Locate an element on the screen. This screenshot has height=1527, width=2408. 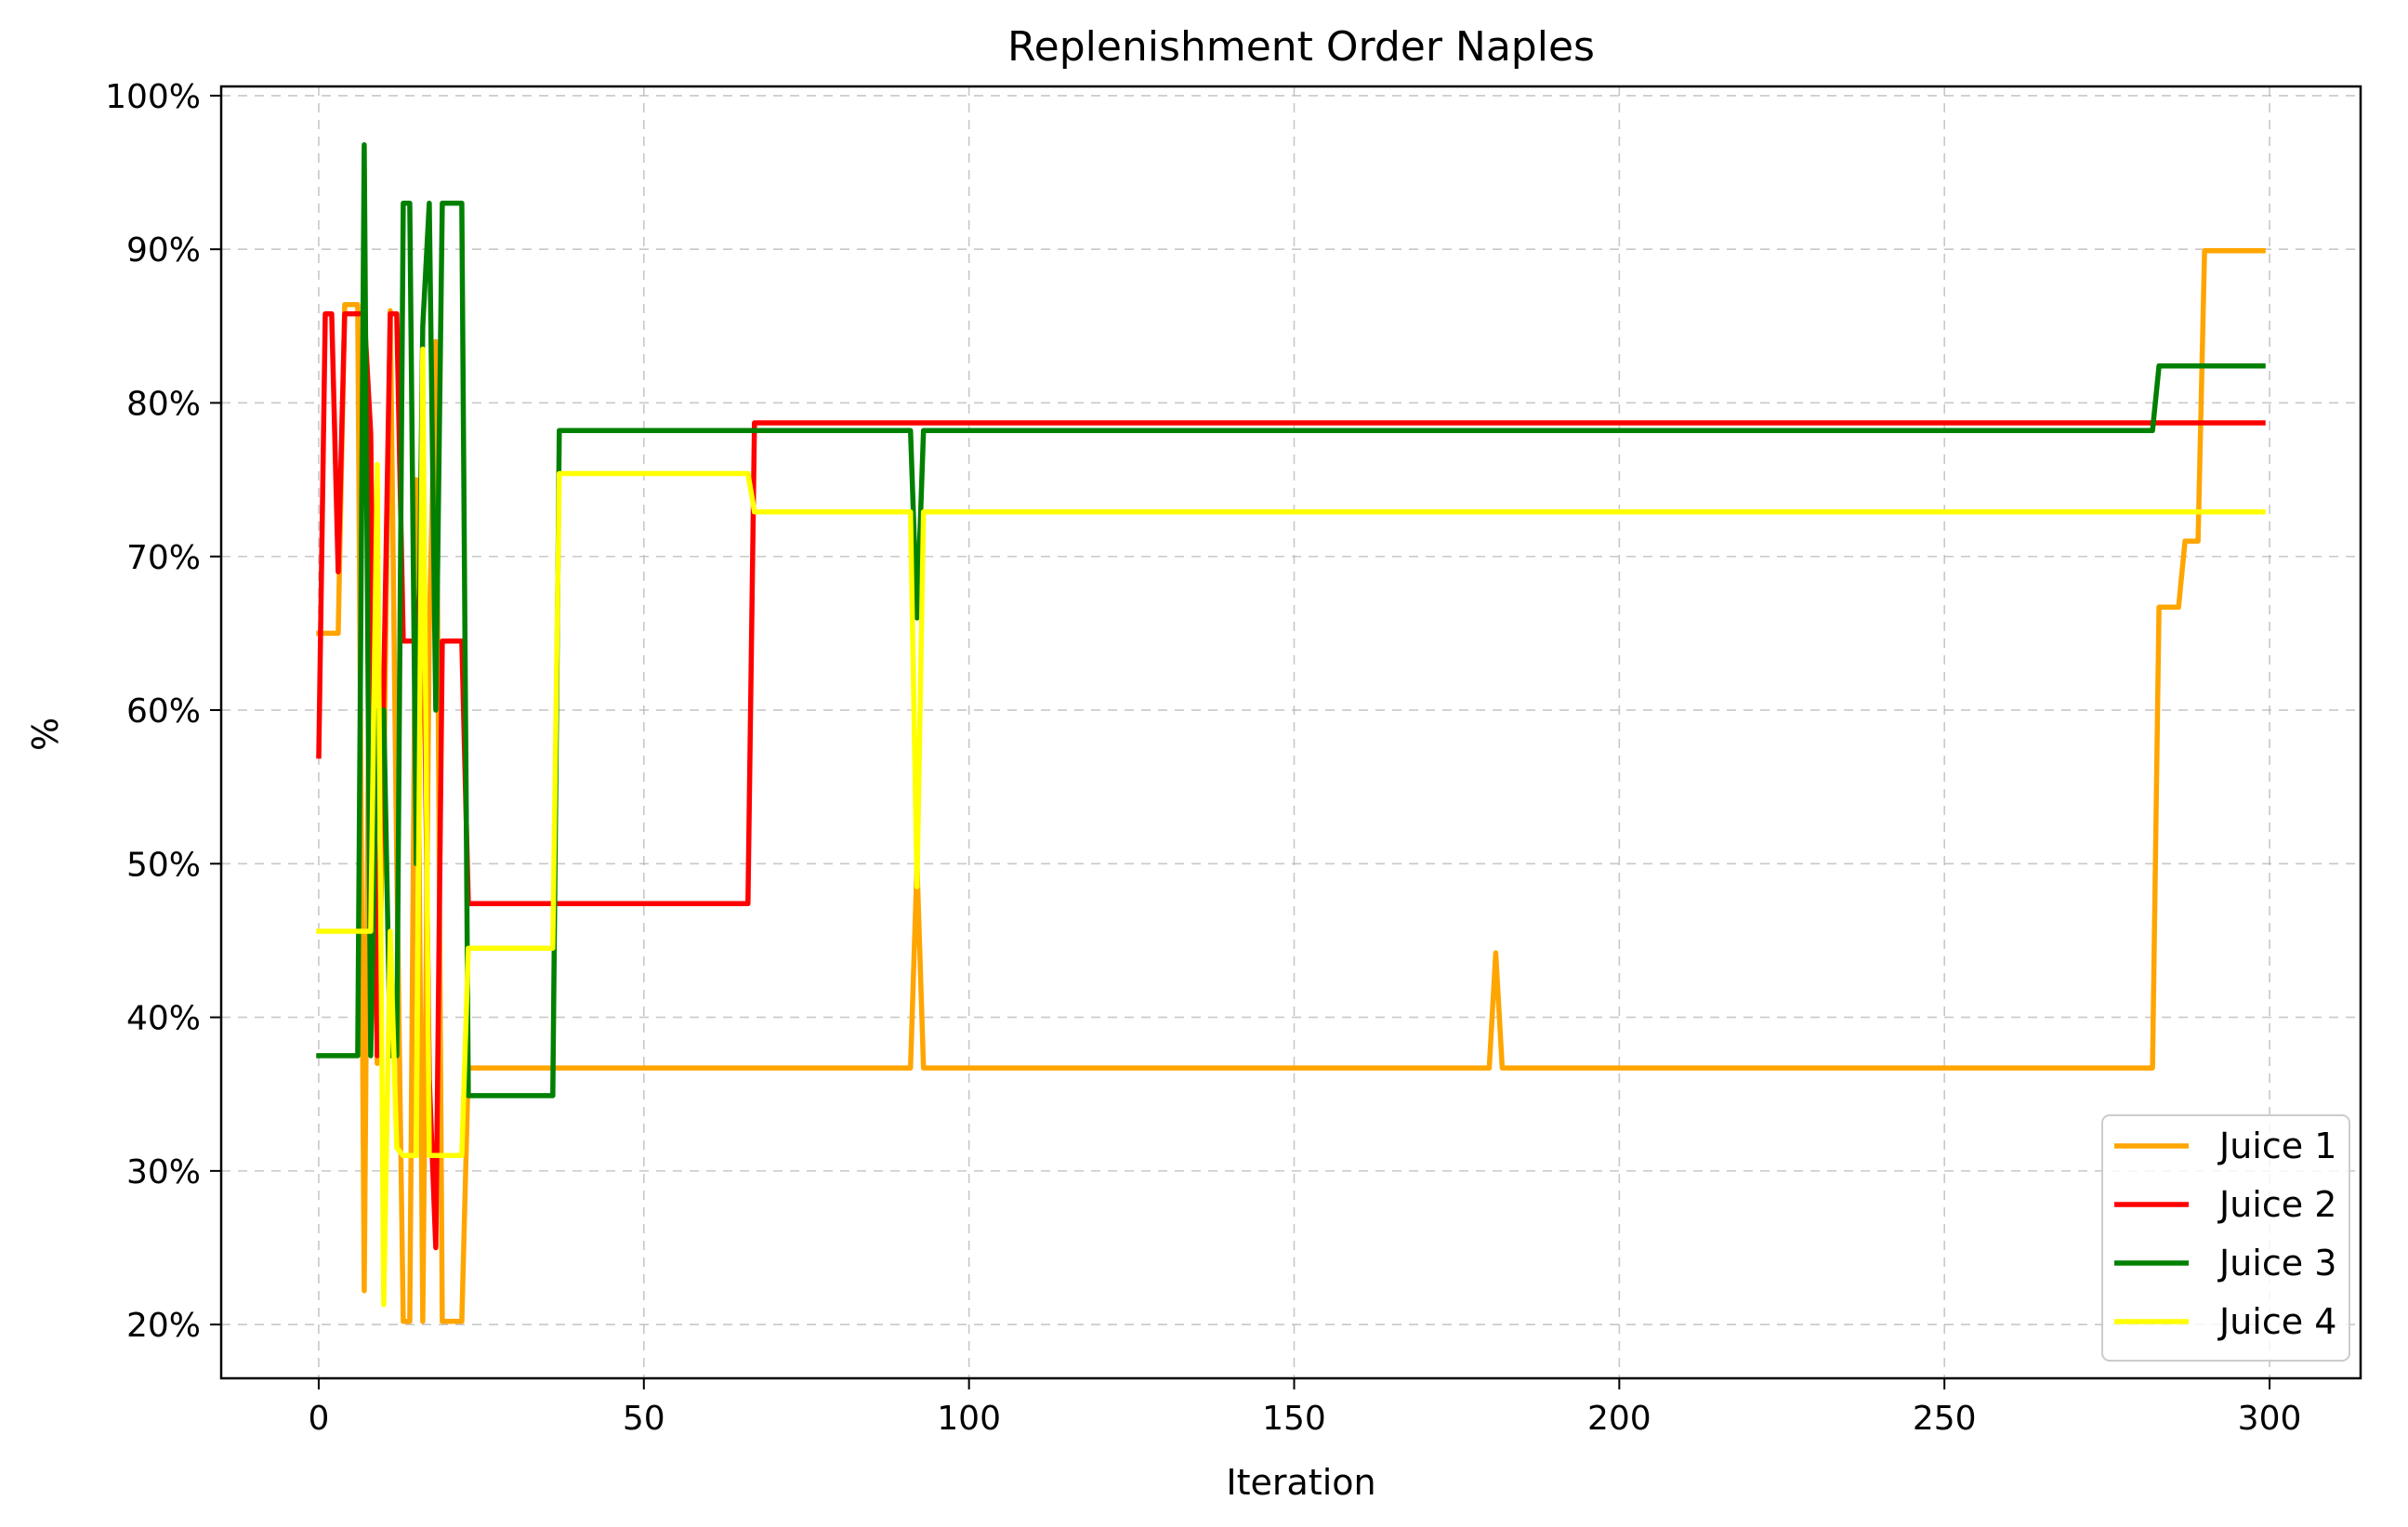
y-tick-label: 70% is located at coordinates (163, 558).